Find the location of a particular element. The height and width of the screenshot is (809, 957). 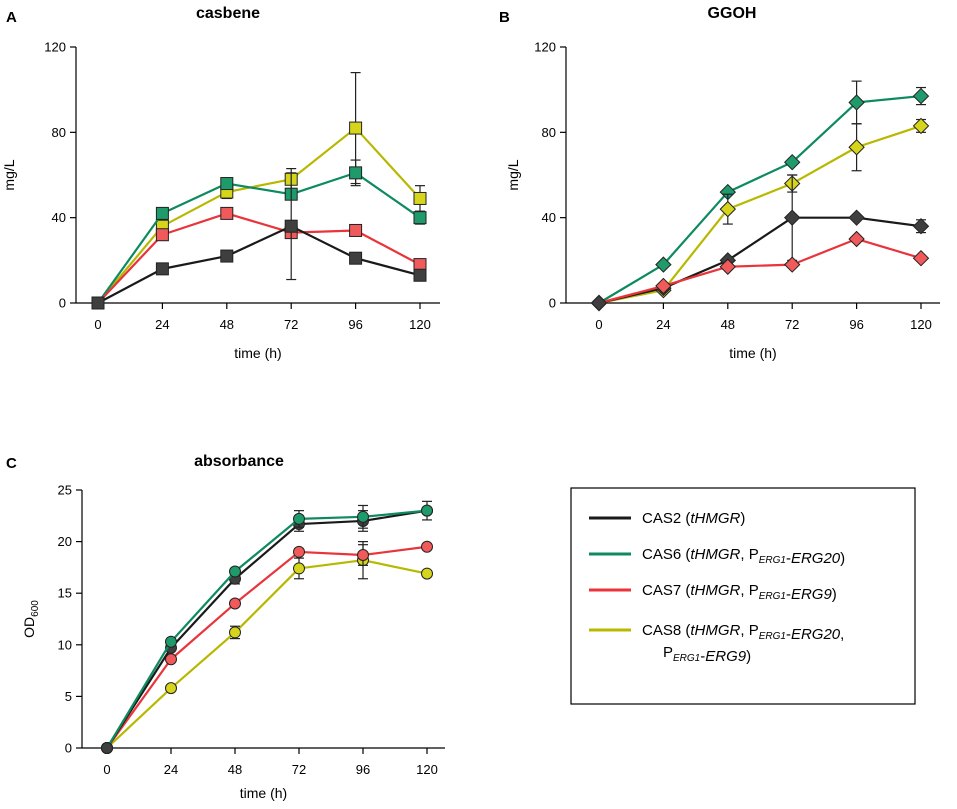

legend-label-cas8: PERG1-ERG9) is located at coordinates (707, 654).